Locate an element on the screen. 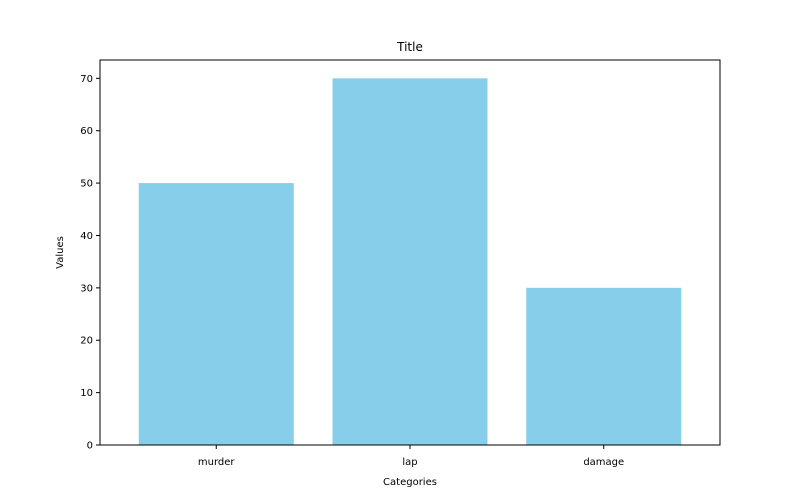  y-tick-label: 30 is located at coordinates (86, 288).